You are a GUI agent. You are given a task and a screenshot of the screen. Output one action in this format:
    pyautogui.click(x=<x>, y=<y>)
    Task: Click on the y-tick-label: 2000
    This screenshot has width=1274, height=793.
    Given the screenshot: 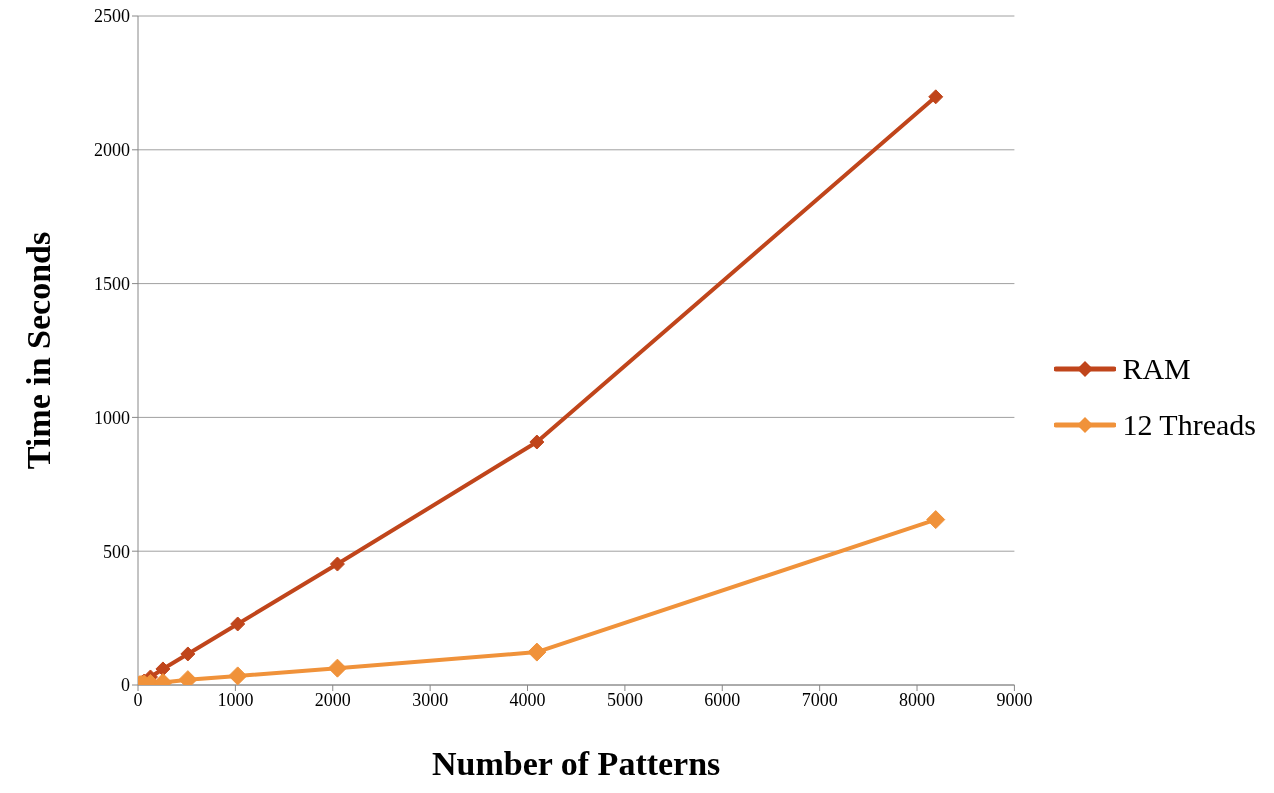 What is the action you would take?
    pyautogui.click(x=112, y=150)
    